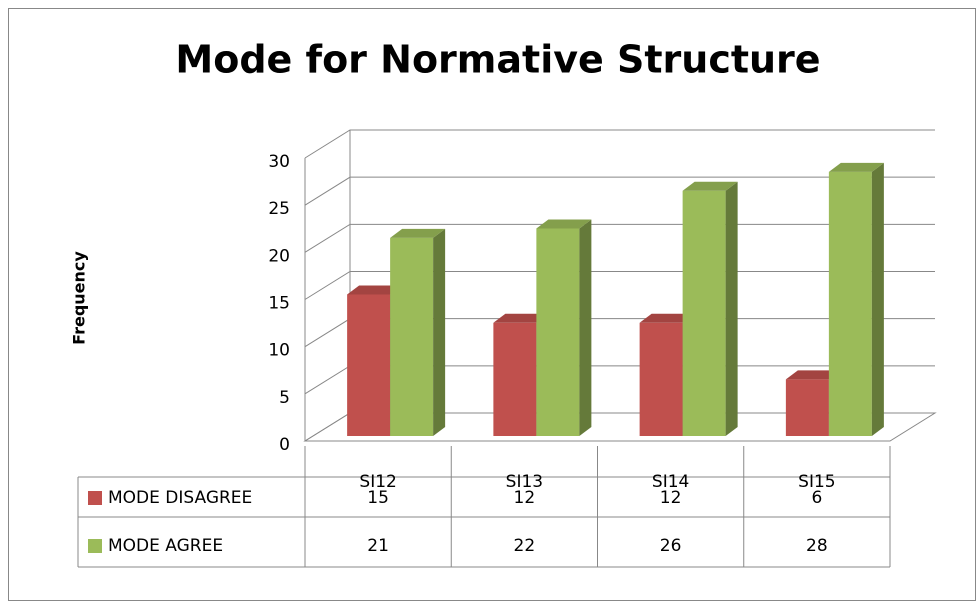 The width and height of the screenshot is (977, 602). I want to click on y-axis-label: Frequency, so click(79, 298).